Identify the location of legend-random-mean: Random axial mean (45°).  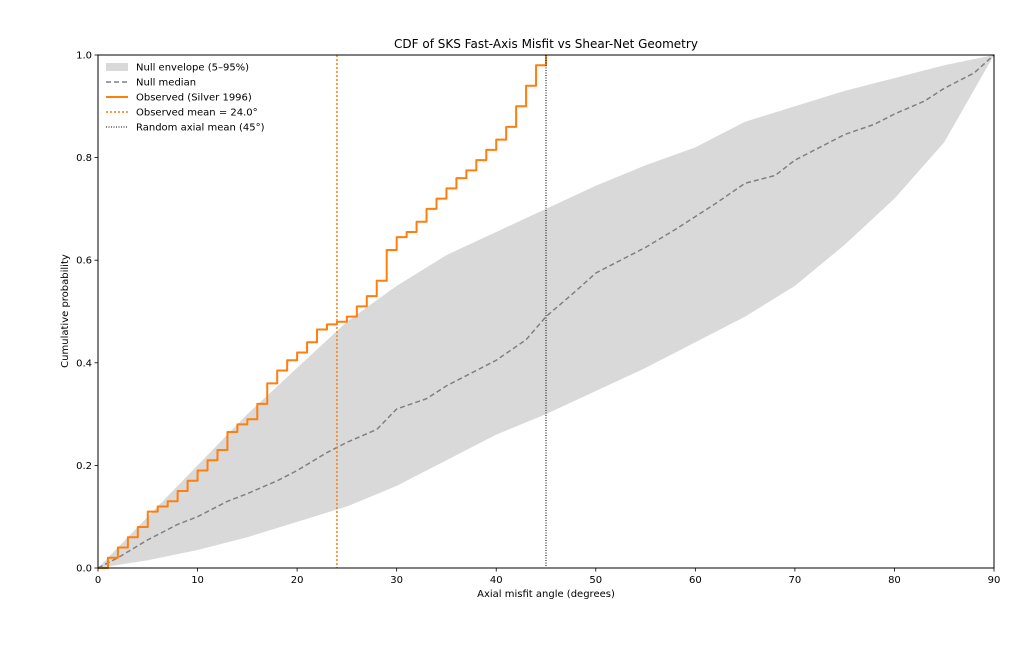
(185, 128).